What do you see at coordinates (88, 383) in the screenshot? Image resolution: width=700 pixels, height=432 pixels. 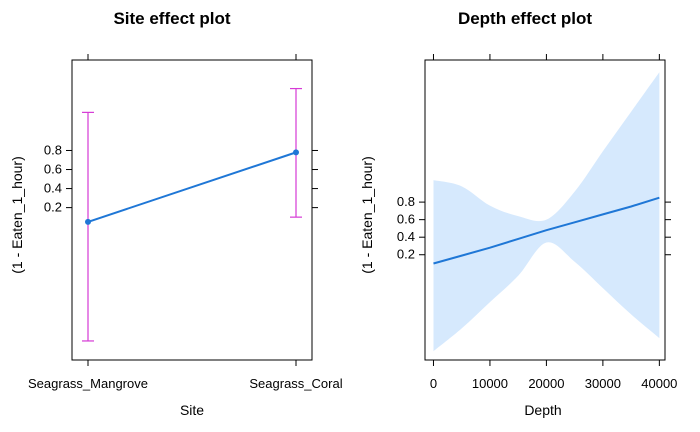 I see `x-tick-label: Seagrass_Mangrove` at bounding box center [88, 383].